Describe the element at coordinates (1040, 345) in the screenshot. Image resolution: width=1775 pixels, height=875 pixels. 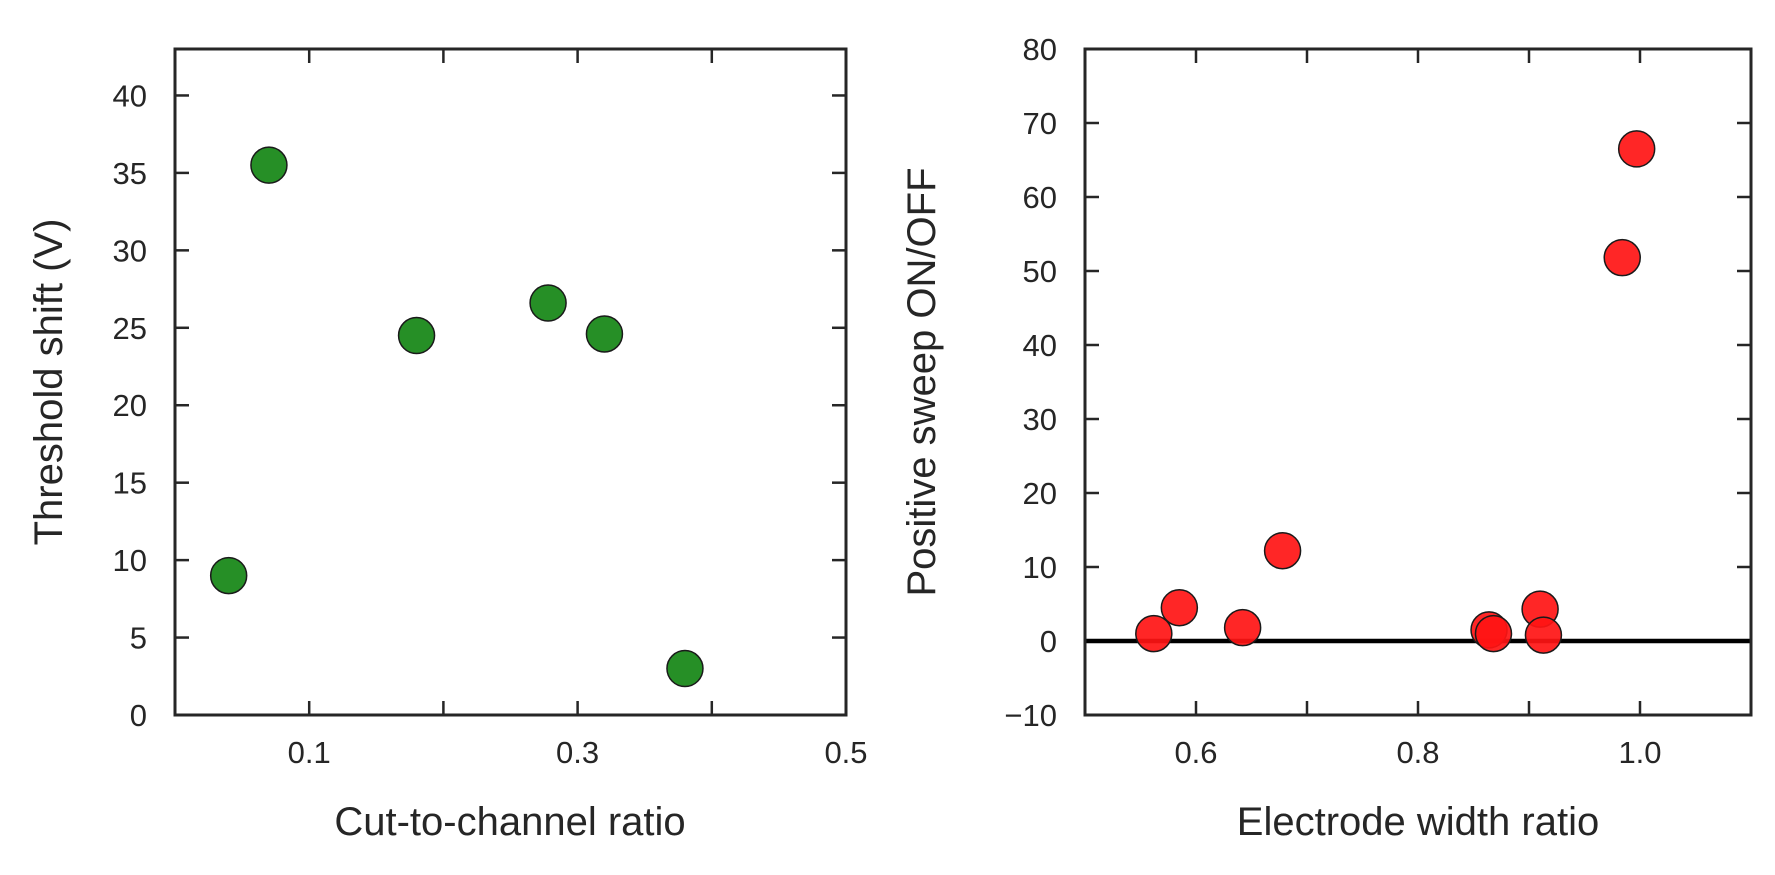
I see `on-off-y-tick-label: 40` at that location.